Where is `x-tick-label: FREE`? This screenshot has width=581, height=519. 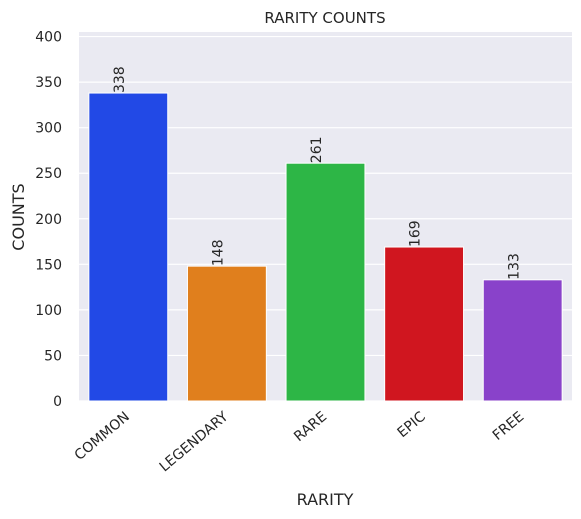
x-tick-label: FREE is located at coordinates (508, 426).